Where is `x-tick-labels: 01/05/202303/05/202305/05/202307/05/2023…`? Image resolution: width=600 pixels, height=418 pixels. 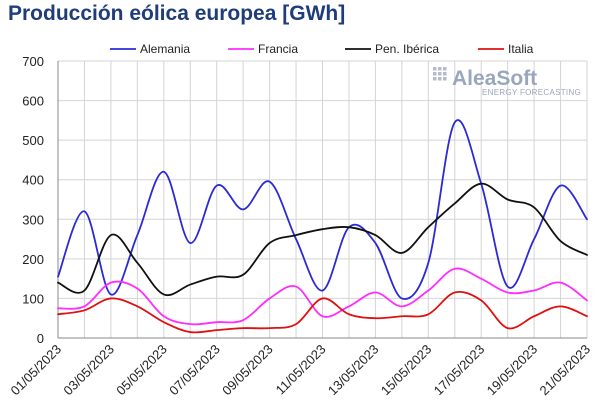
x-tick-labels: 01/05/202303/05/202305/05/202307/05/2023… is located at coordinates (300, 370).